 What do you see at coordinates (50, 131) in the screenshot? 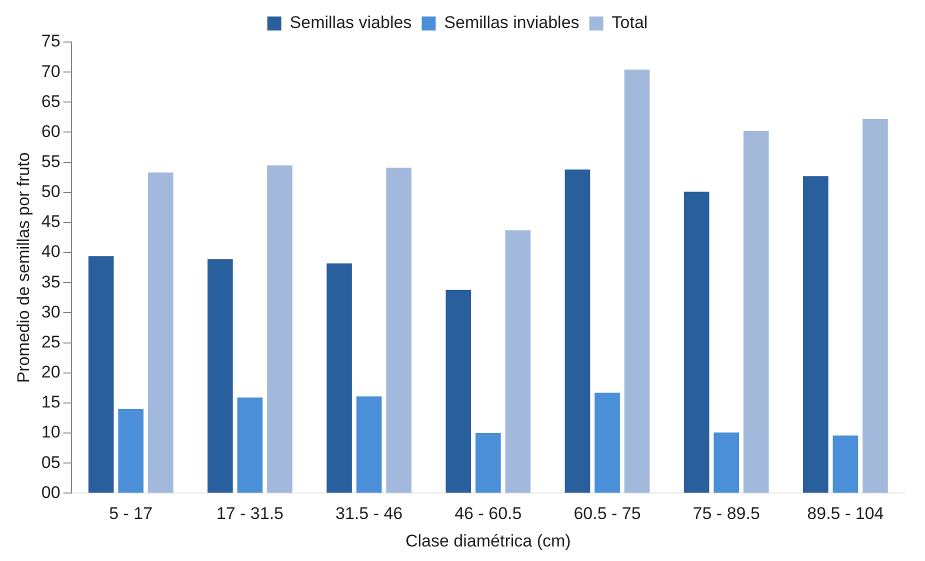
I see `y-tick-label: 60` at bounding box center [50, 131].